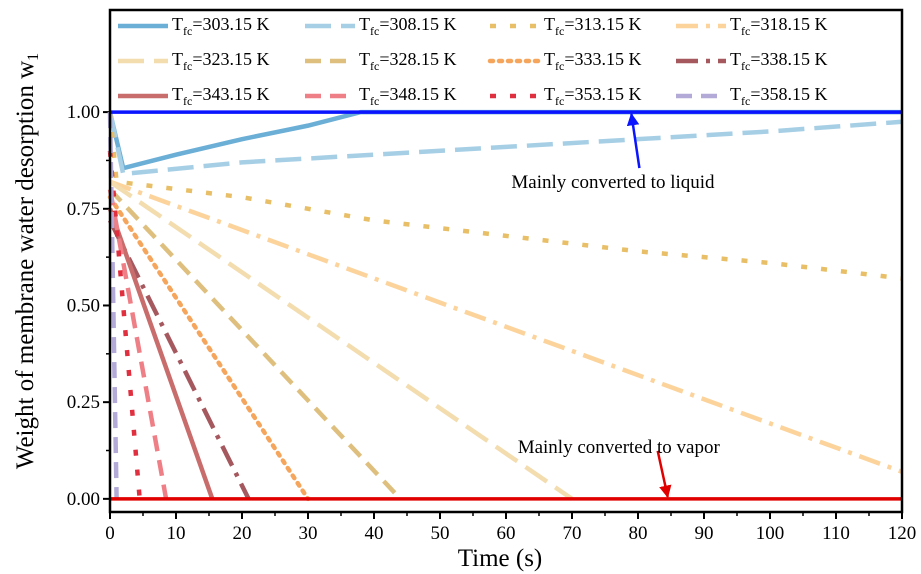 This screenshot has width=921, height=574. I want to click on x-tick-label: 10, so click(176, 533).